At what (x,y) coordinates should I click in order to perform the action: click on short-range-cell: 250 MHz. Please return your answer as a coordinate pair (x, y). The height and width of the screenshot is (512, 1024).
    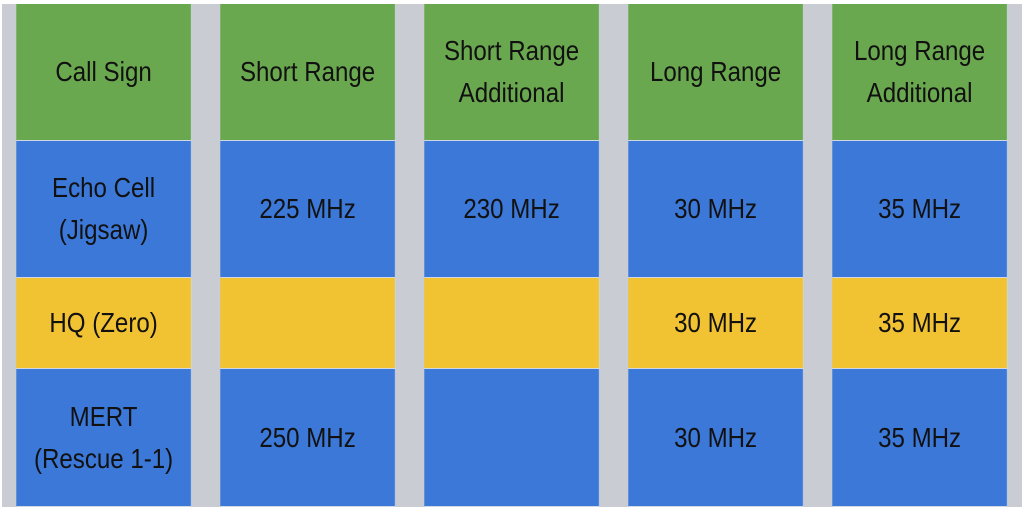
    Looking at the image, I should click on (308, 438).